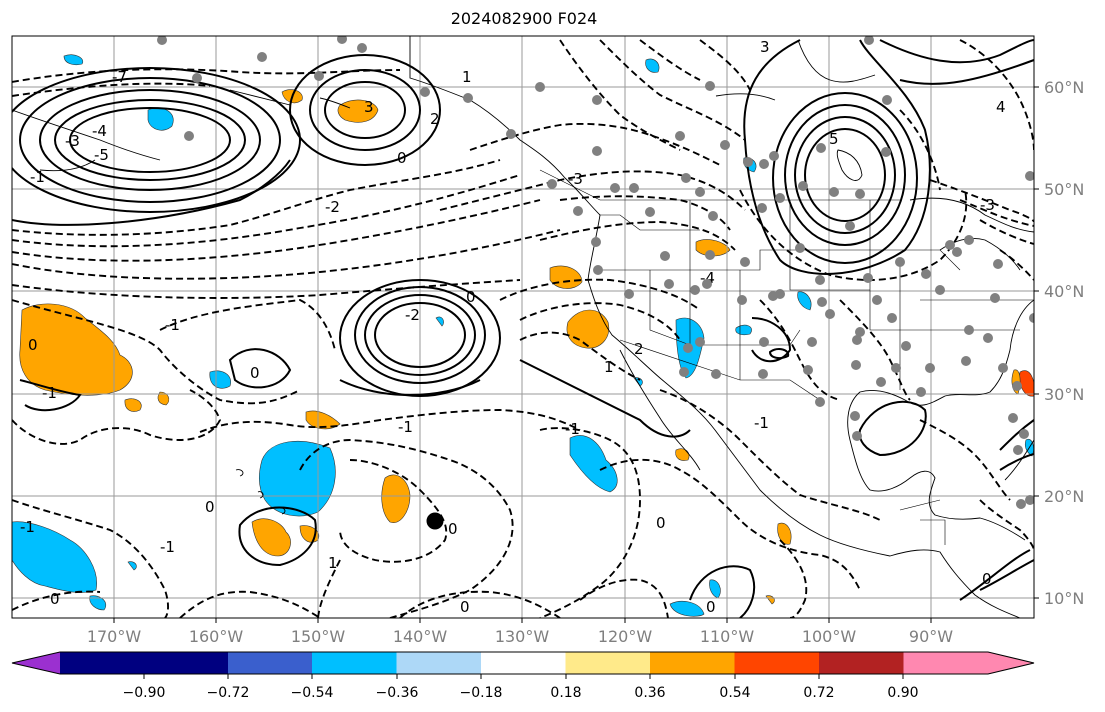  What do you see at coordinates (649, 693) in the screenshot?
I see `colorbar-tick-label: 0.36` at bounding box center [649, 693].